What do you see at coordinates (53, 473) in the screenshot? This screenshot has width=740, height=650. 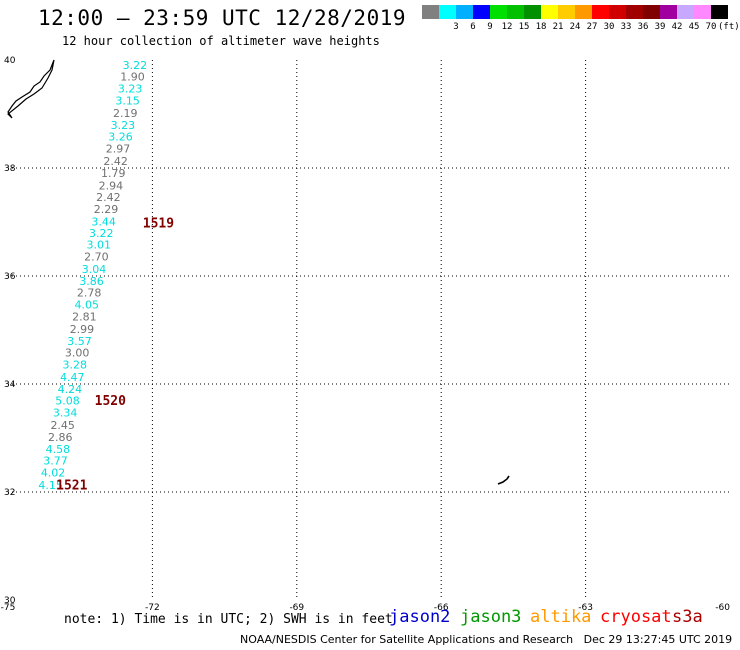 I see `wave-height-label: 4.02` at bounding box center [53, 473].